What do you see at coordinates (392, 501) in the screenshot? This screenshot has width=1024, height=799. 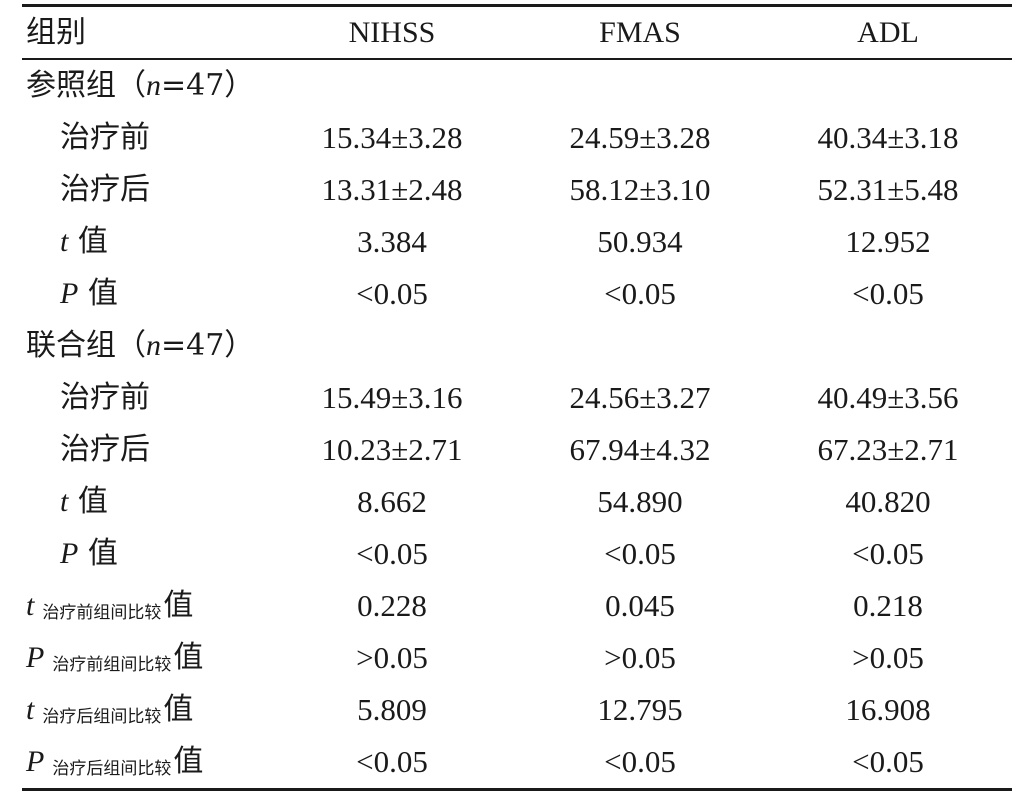 I see `cell-nihss: 8.662` at bounding box center [392, 501].